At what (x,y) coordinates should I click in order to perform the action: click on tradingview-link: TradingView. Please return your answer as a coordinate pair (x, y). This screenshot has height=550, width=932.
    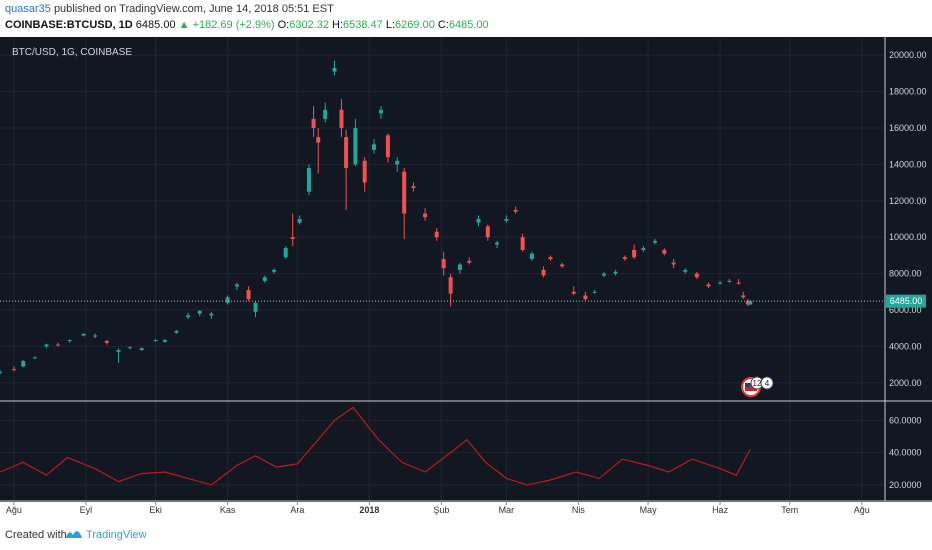
    Looking at the image, I should click on (116, 535).